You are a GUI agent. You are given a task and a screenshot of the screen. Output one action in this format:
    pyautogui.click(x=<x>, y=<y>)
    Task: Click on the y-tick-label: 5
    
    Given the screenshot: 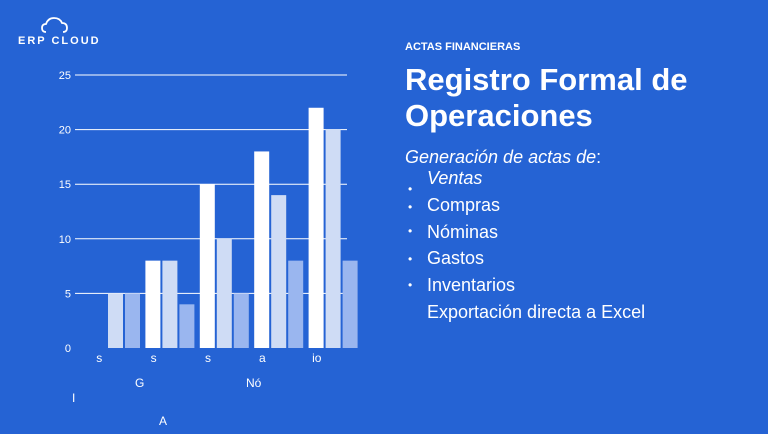 What is the action you would take?
    pyautogui.click(x=68, y=294)
    